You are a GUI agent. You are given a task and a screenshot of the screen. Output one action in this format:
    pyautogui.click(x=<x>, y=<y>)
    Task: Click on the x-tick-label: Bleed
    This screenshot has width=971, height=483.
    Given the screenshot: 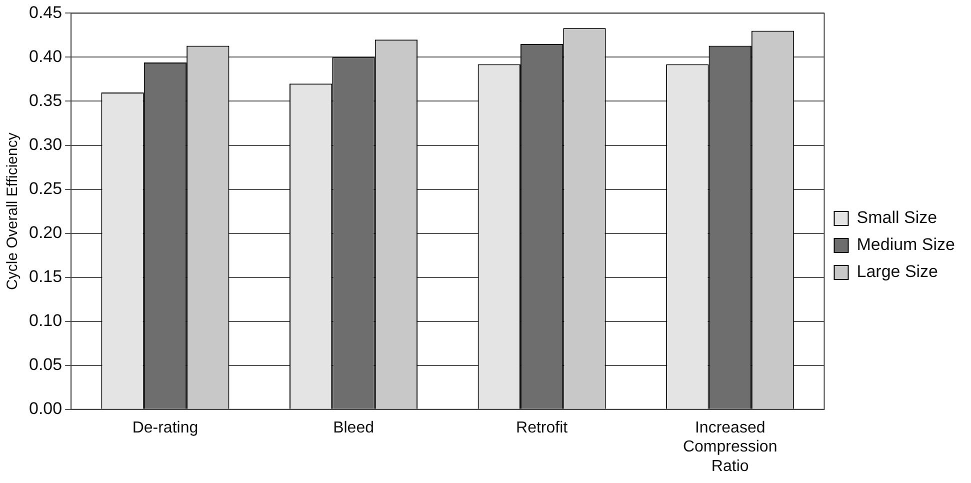 What is the action you would take?
    pyautogui.click(x=353, y=427)
    